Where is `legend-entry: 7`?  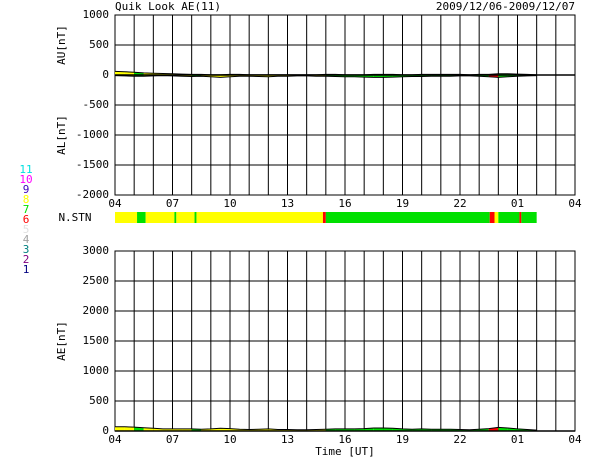 legend-entry: 7 is located at coordinates (26, 209).